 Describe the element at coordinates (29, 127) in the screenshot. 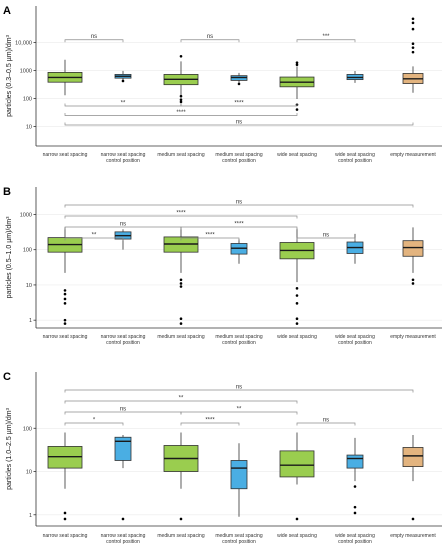

I see `y-tick-label: 10` at that location.